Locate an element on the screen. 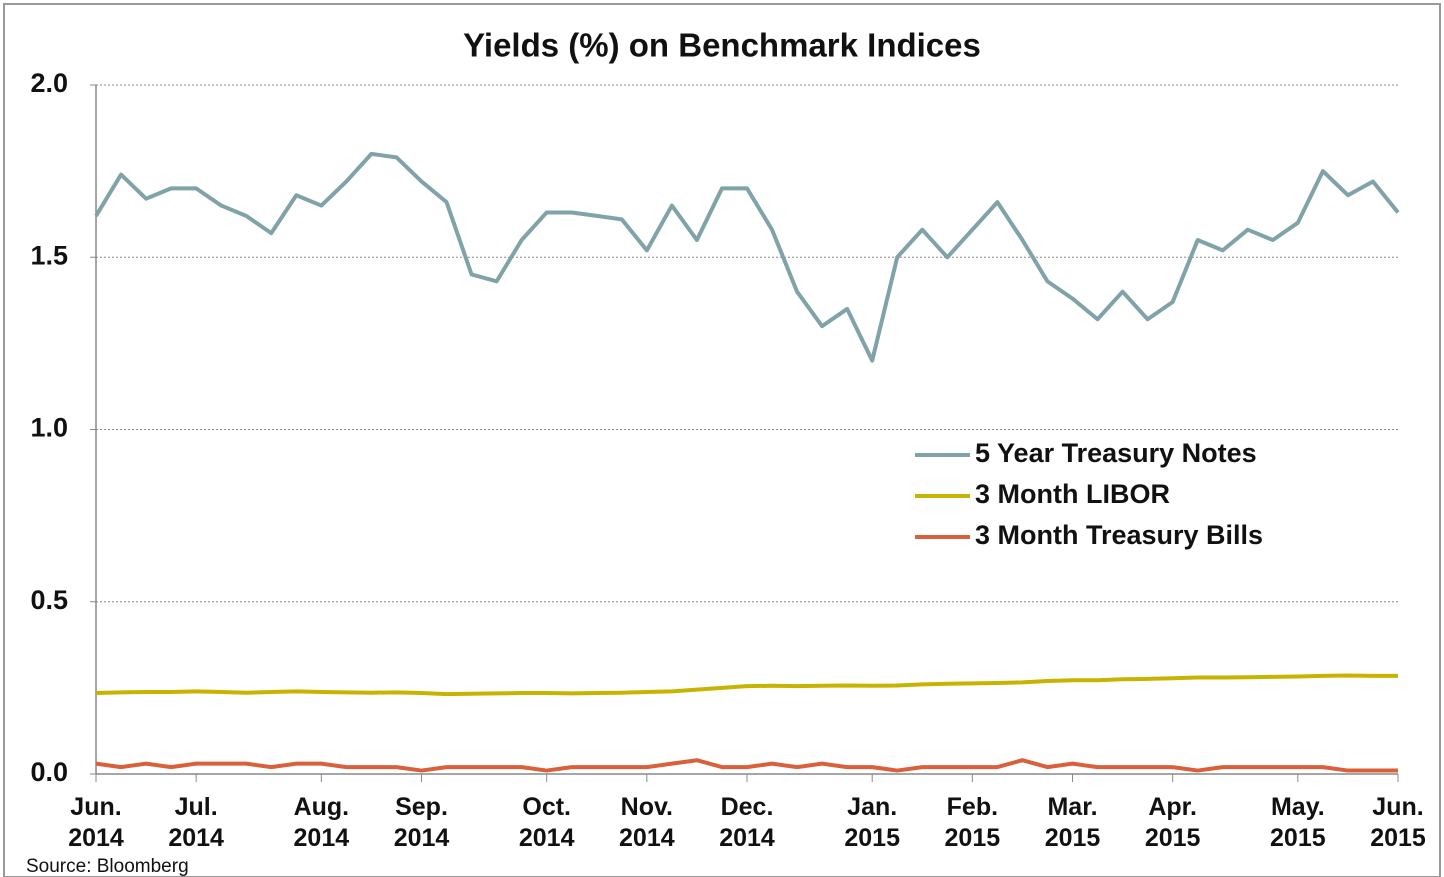 The width and height of the screenshot is (1444, 877). x-tick-label: Nov. 2014 is located at coordinates (647, 822).